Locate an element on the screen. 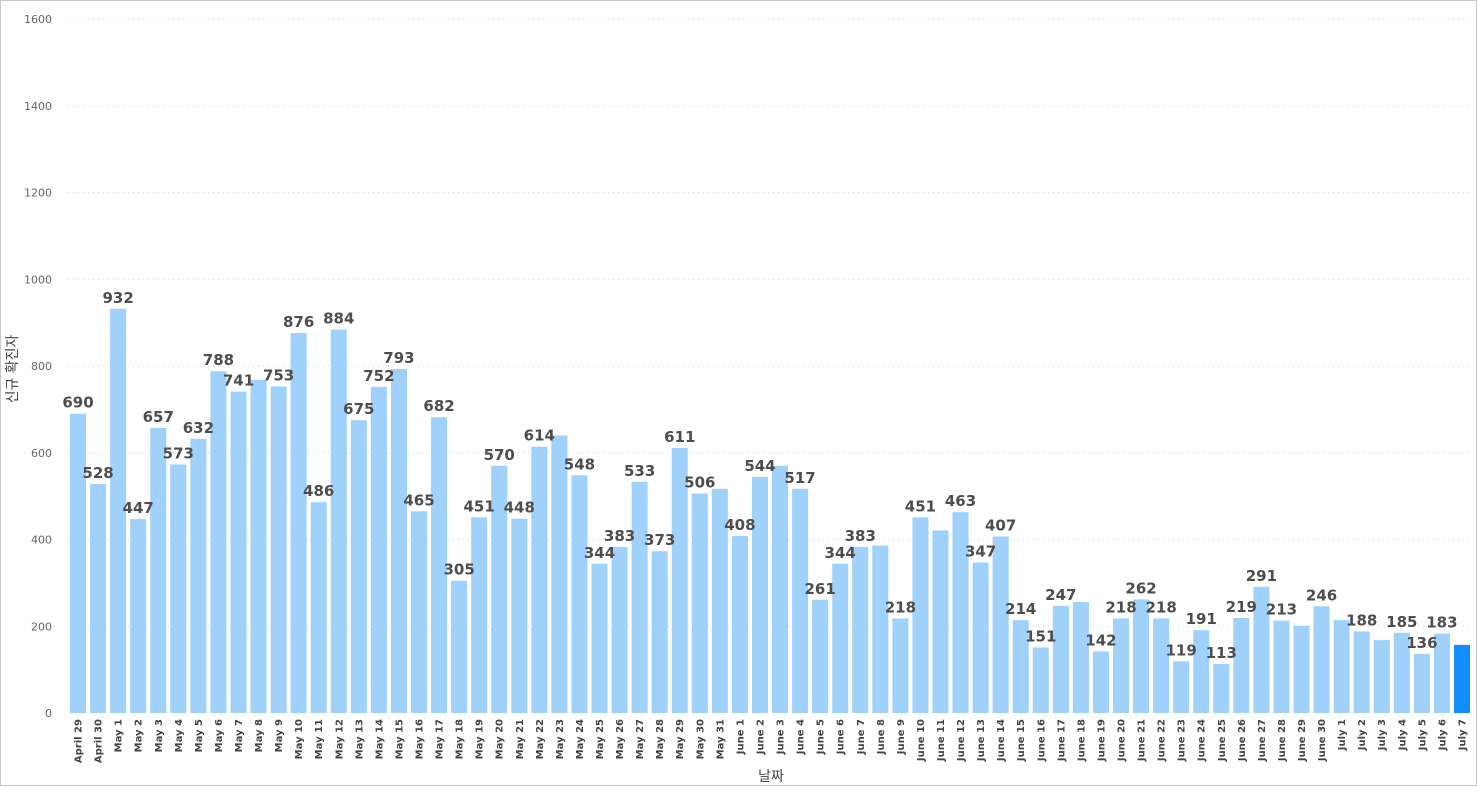 This screenshot has width=1477, height=787. data-label: 188 is located at coordinates (1361, 620).